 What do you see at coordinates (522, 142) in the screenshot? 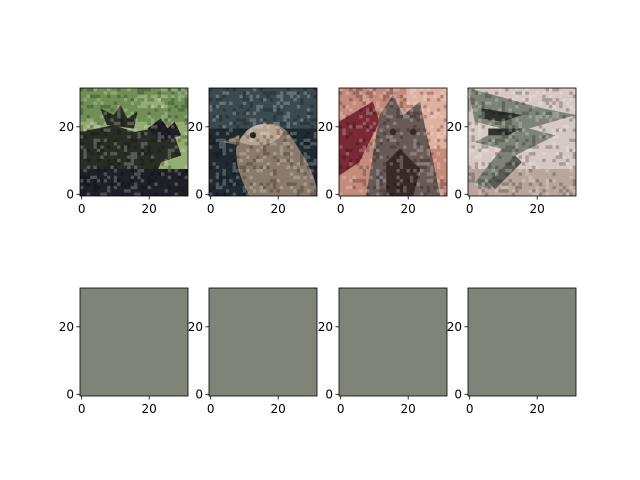
I see `panel-image-airplane` at bounding box center [522, 142].